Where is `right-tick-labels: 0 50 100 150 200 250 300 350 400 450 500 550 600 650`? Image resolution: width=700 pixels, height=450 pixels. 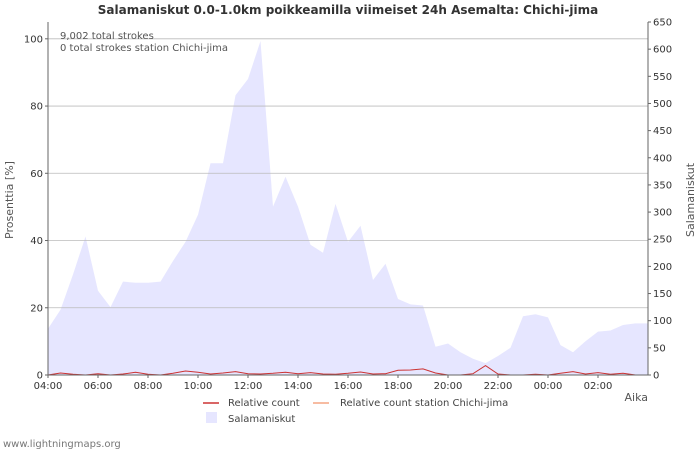
right-tick-labels: 0 50 100 150 200 250 300 350 400 450 500 550 600 650 is located at coordinates (660, 200).